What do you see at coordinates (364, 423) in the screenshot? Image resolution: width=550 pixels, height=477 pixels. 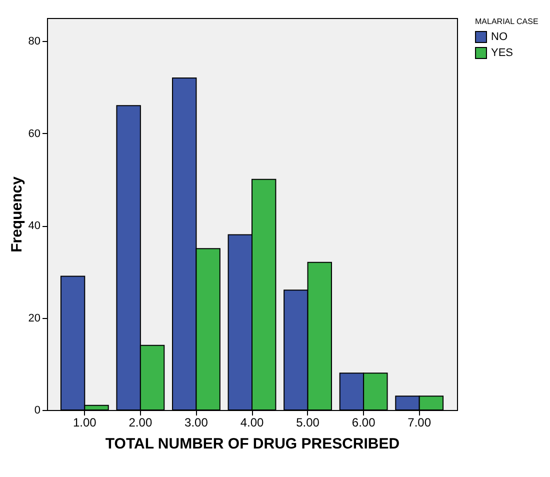 I see `x-tick-label: 6.00` at bounding box center [364, 423].